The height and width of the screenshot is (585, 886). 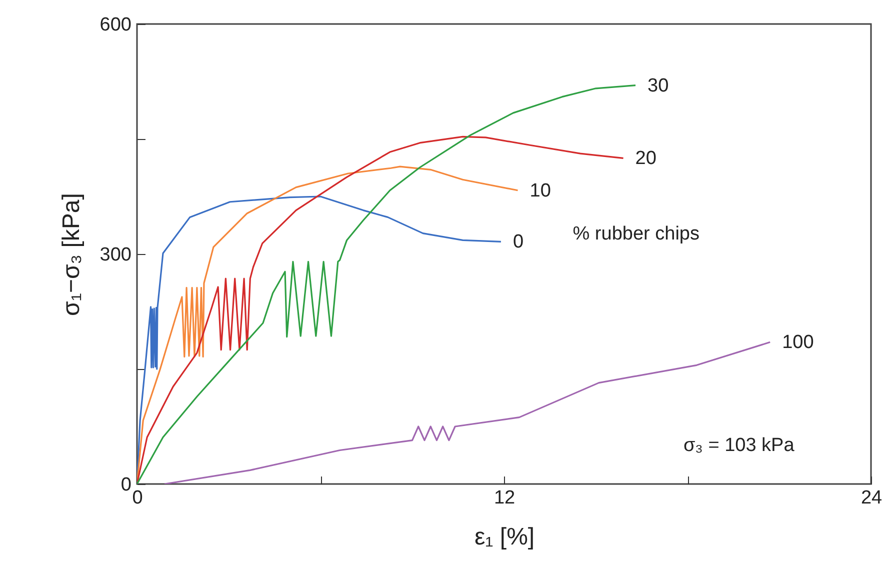 What do you see at coordinates (126, 485) in the screenshot?
I see `y-tick-label: 0` at bounding box center [126, 485].